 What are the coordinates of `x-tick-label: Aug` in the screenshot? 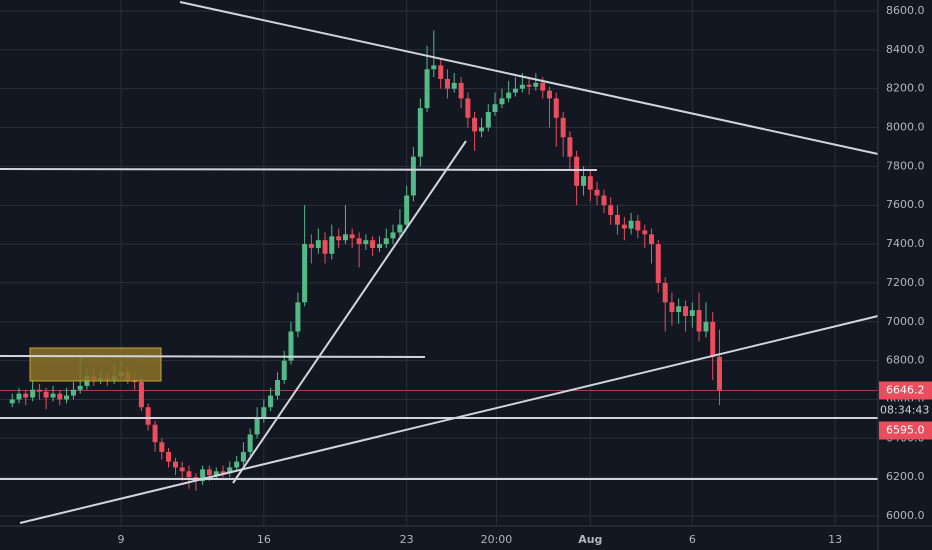 It's located at (590, 539).